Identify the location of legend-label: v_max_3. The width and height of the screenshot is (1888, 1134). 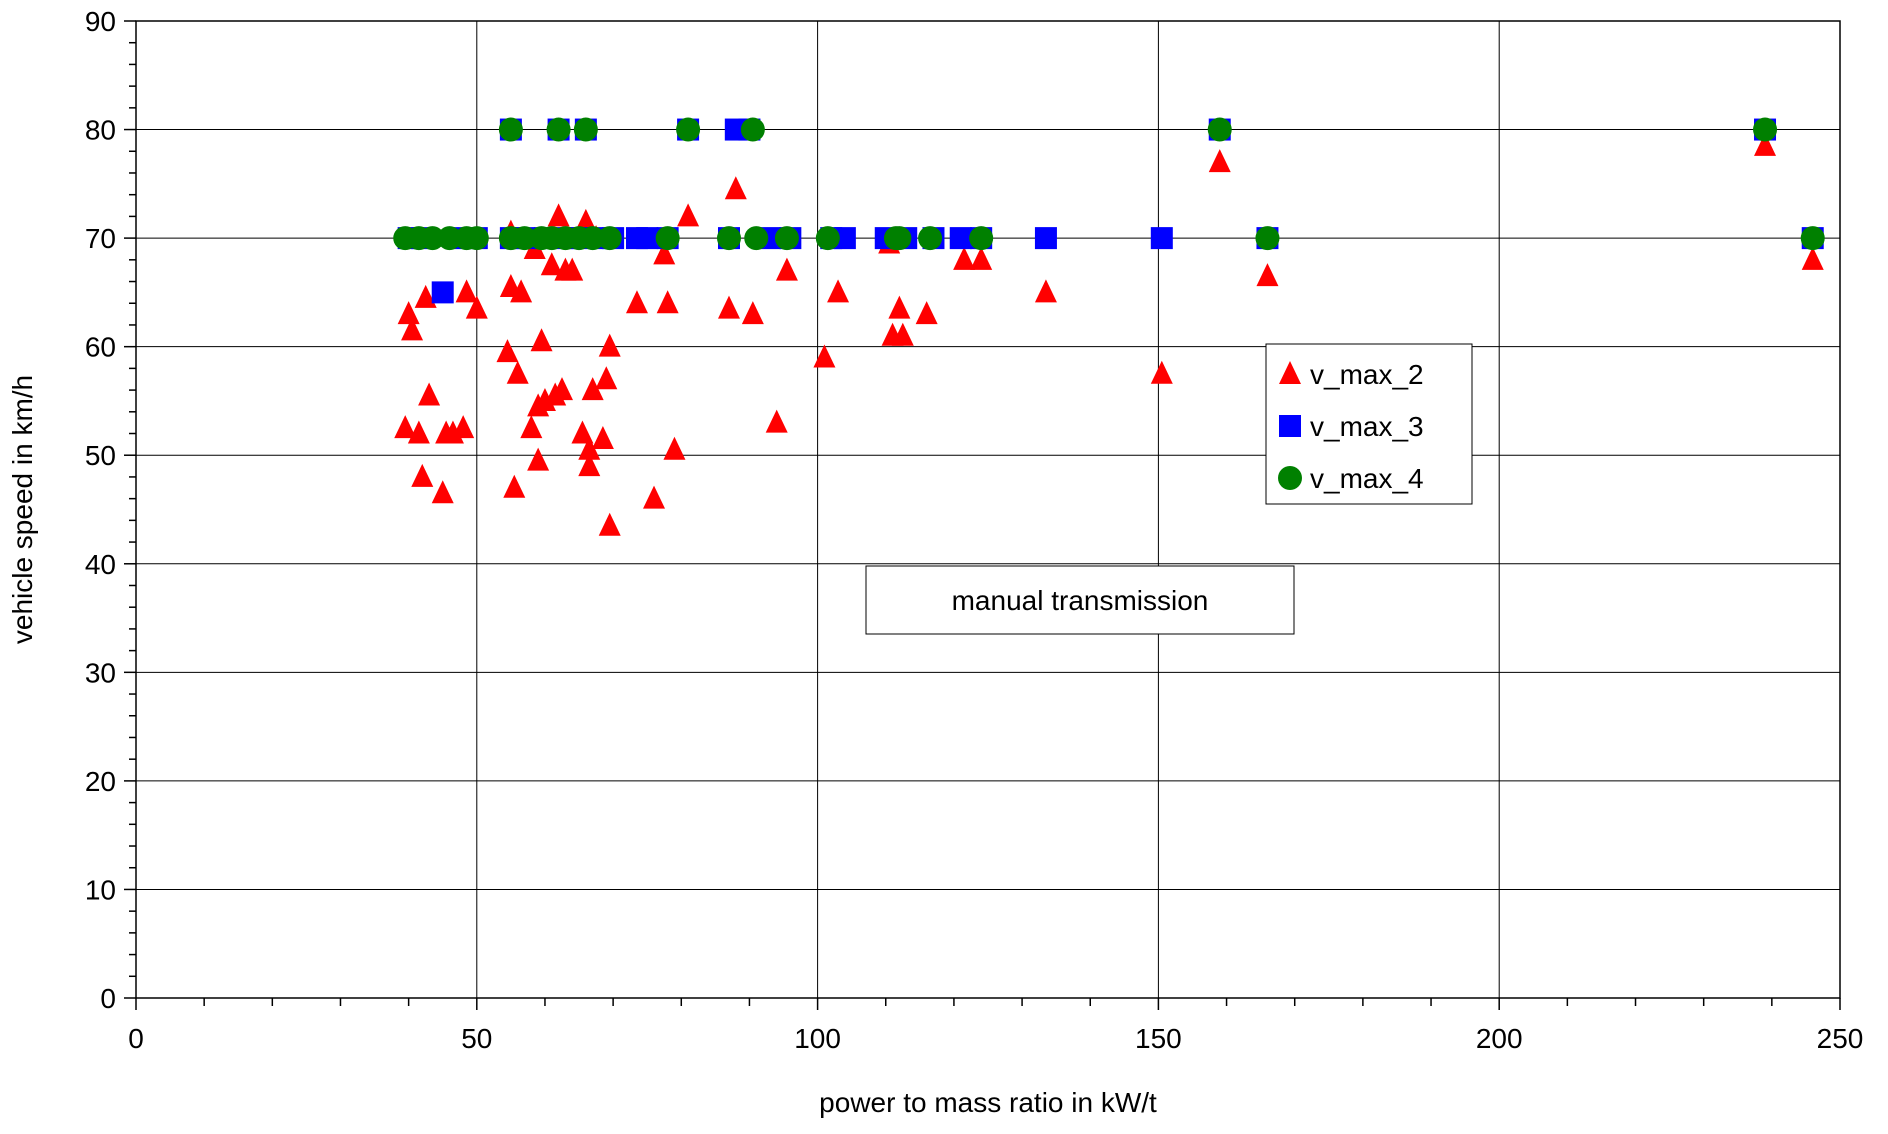
(1367, 426).